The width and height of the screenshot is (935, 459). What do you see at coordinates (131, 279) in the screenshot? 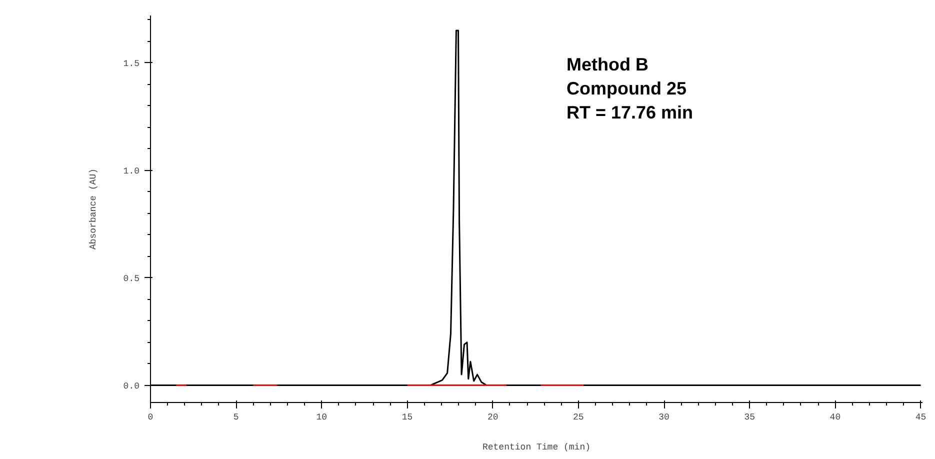
I see `y-tick-label: 0.5` at bounding box center [131, 279].